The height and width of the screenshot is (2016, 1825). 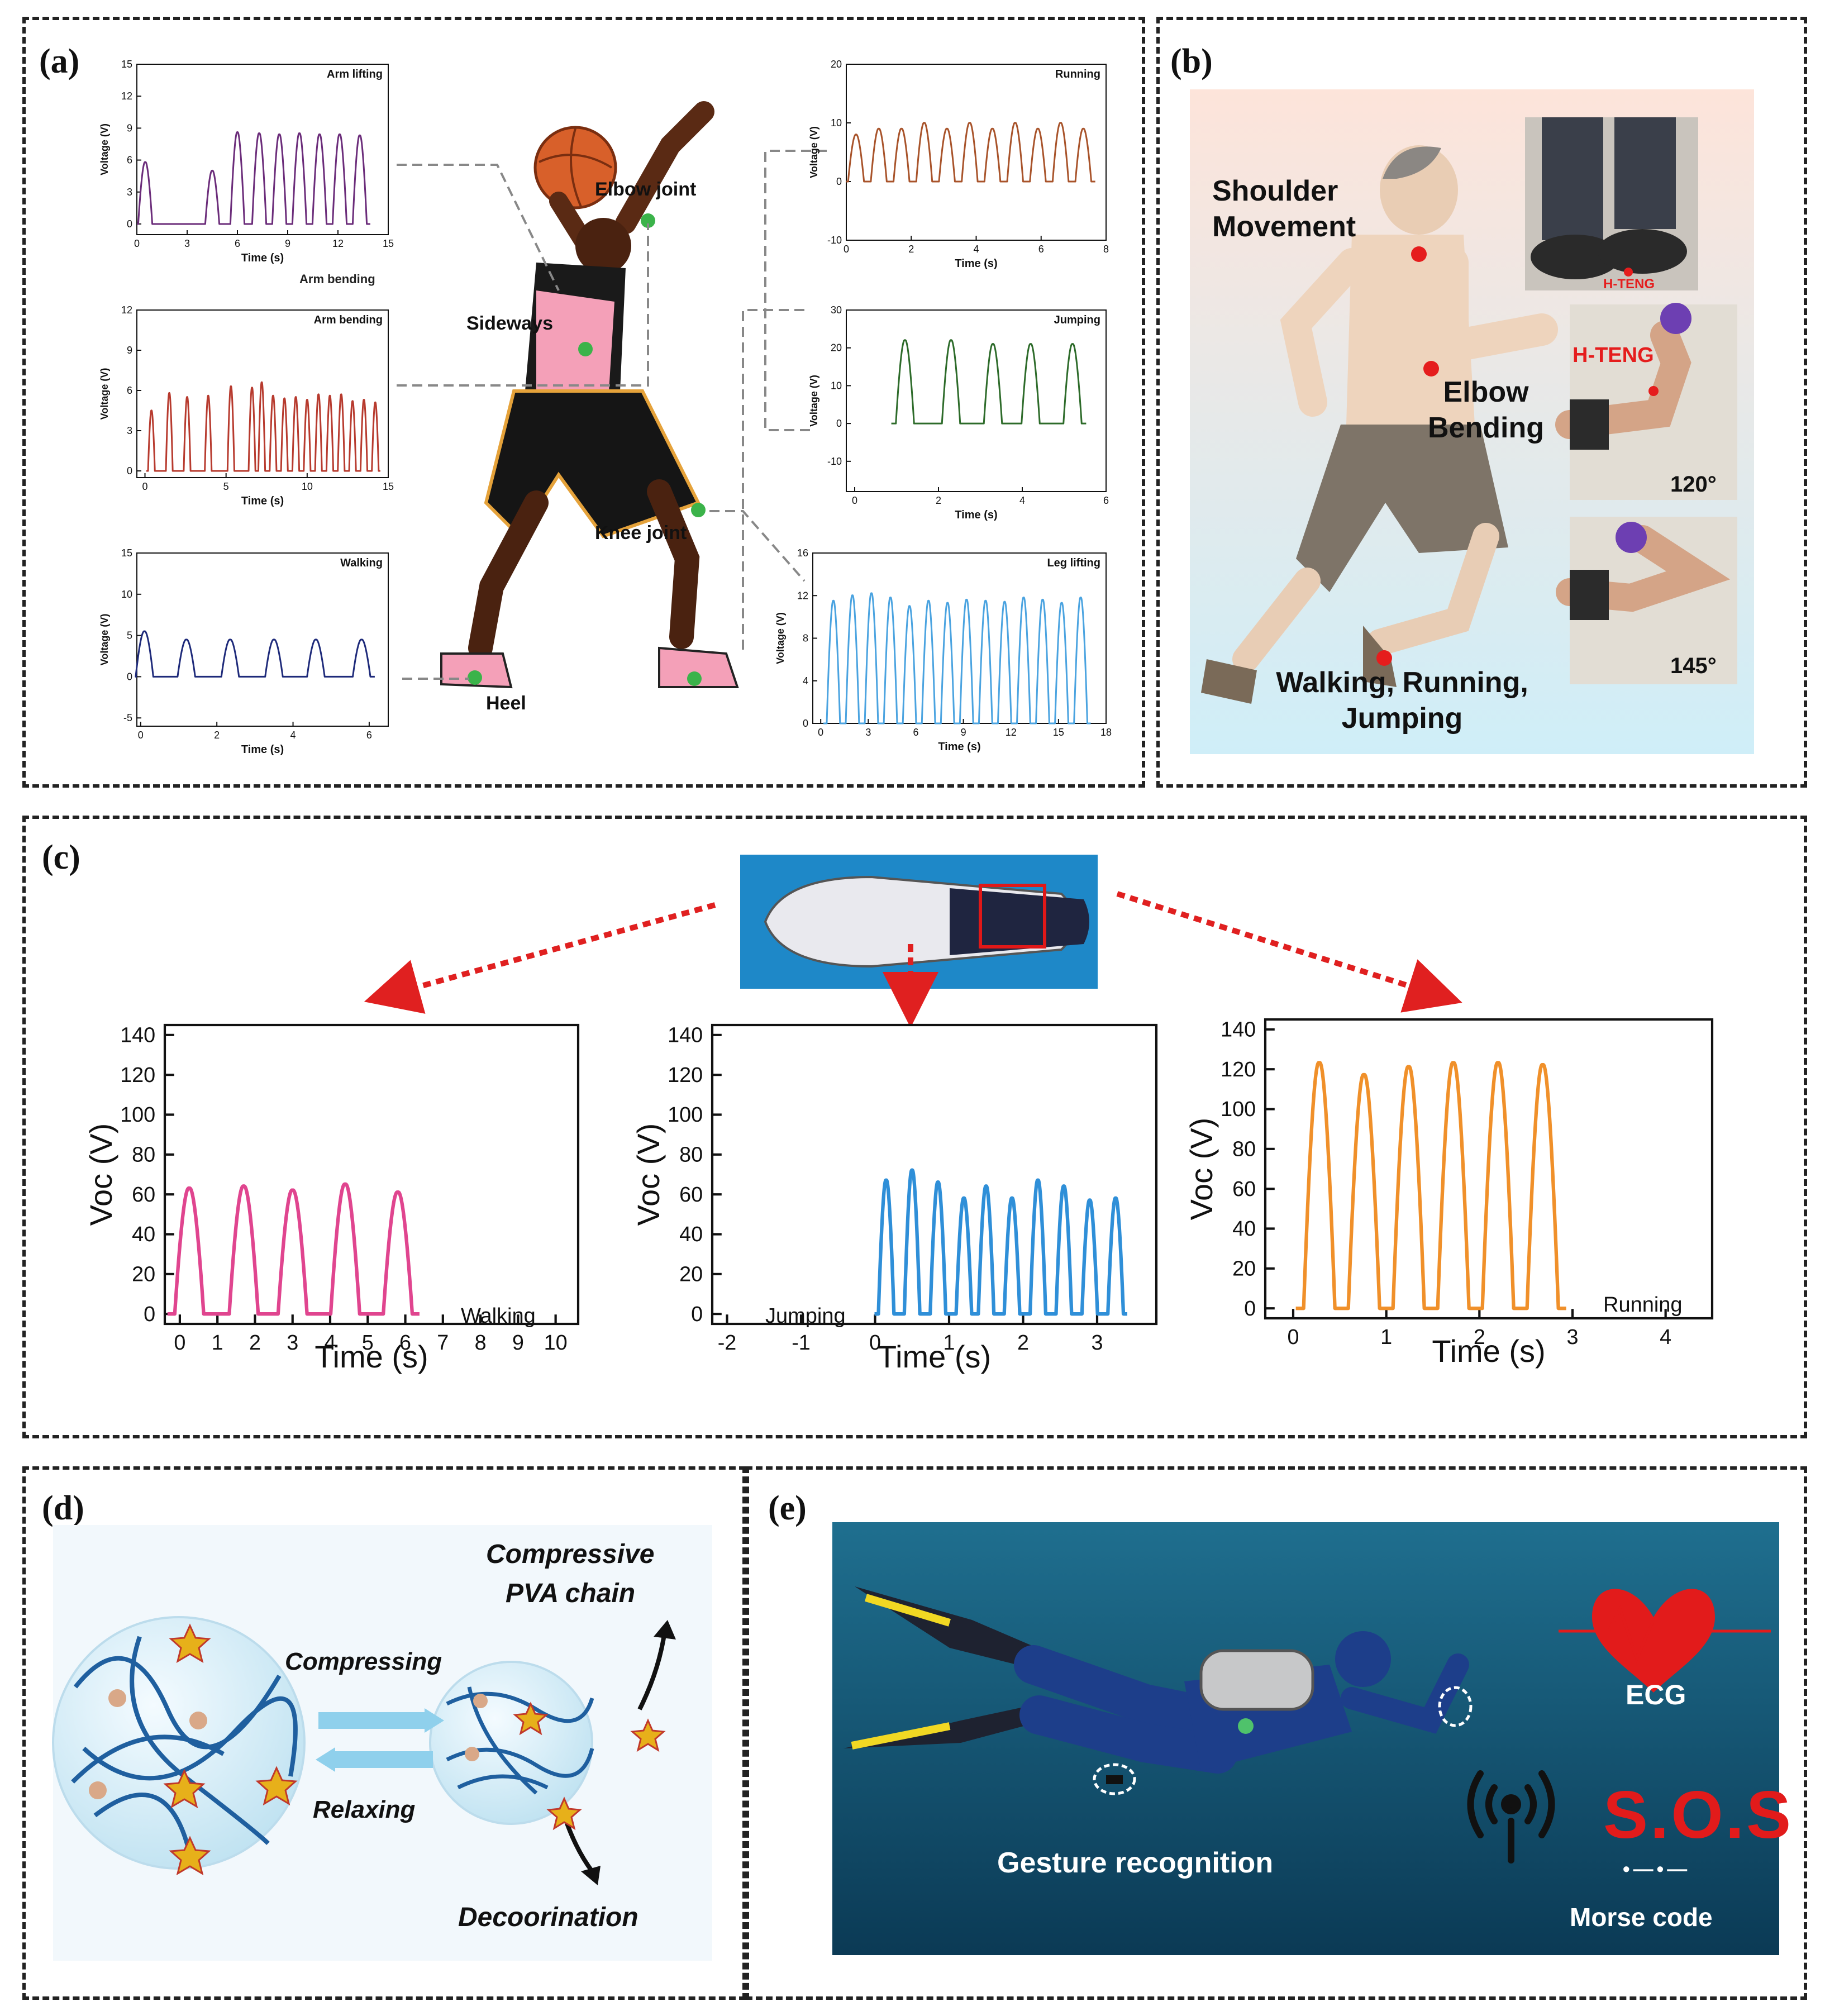 What do you see at coordinates (262, 639) in the screenshot?
I see `chart-2-frame` at bounding box center [262, 639].